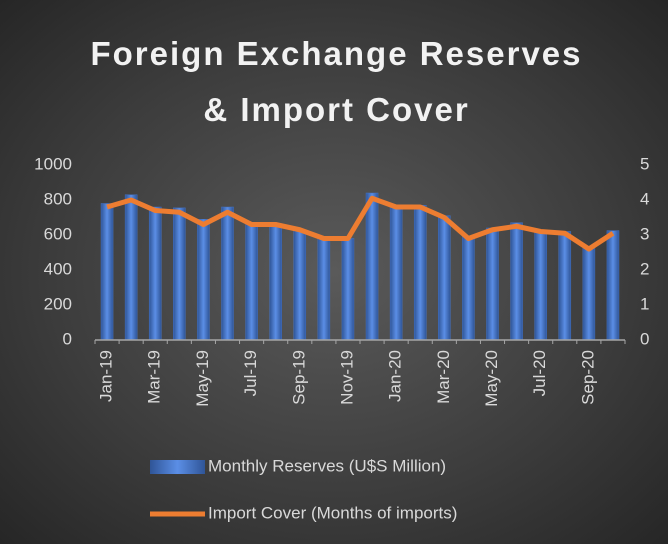 This screenshot has height=544, width=668. I want to click on x-tick-label: Jan-19, so click(106, 376).